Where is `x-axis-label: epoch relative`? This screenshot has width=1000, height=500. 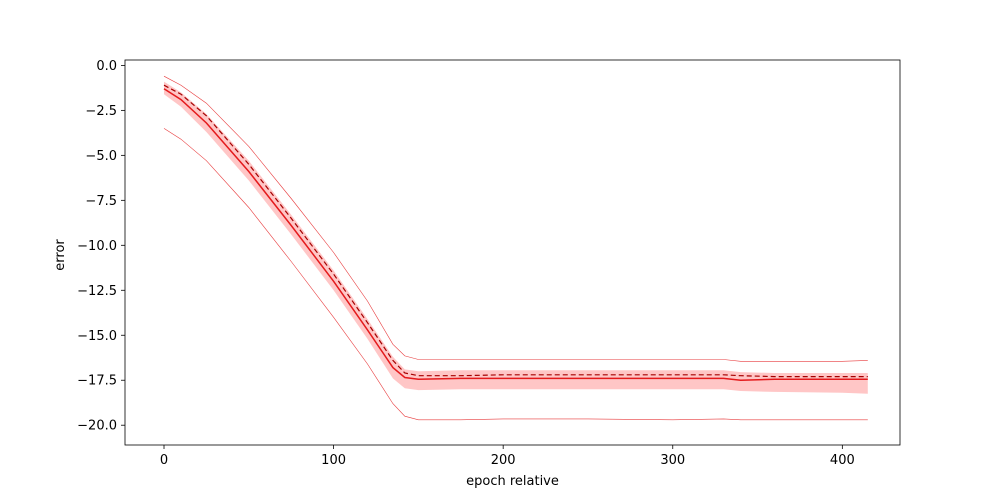
x-axis-label: epoch relative is located at coordinates (512, 481).